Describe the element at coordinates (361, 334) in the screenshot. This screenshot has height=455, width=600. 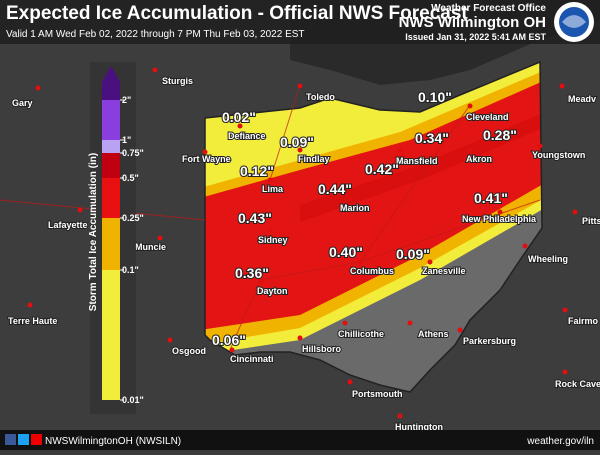
I see `city-label: Chillicothe` at that location.